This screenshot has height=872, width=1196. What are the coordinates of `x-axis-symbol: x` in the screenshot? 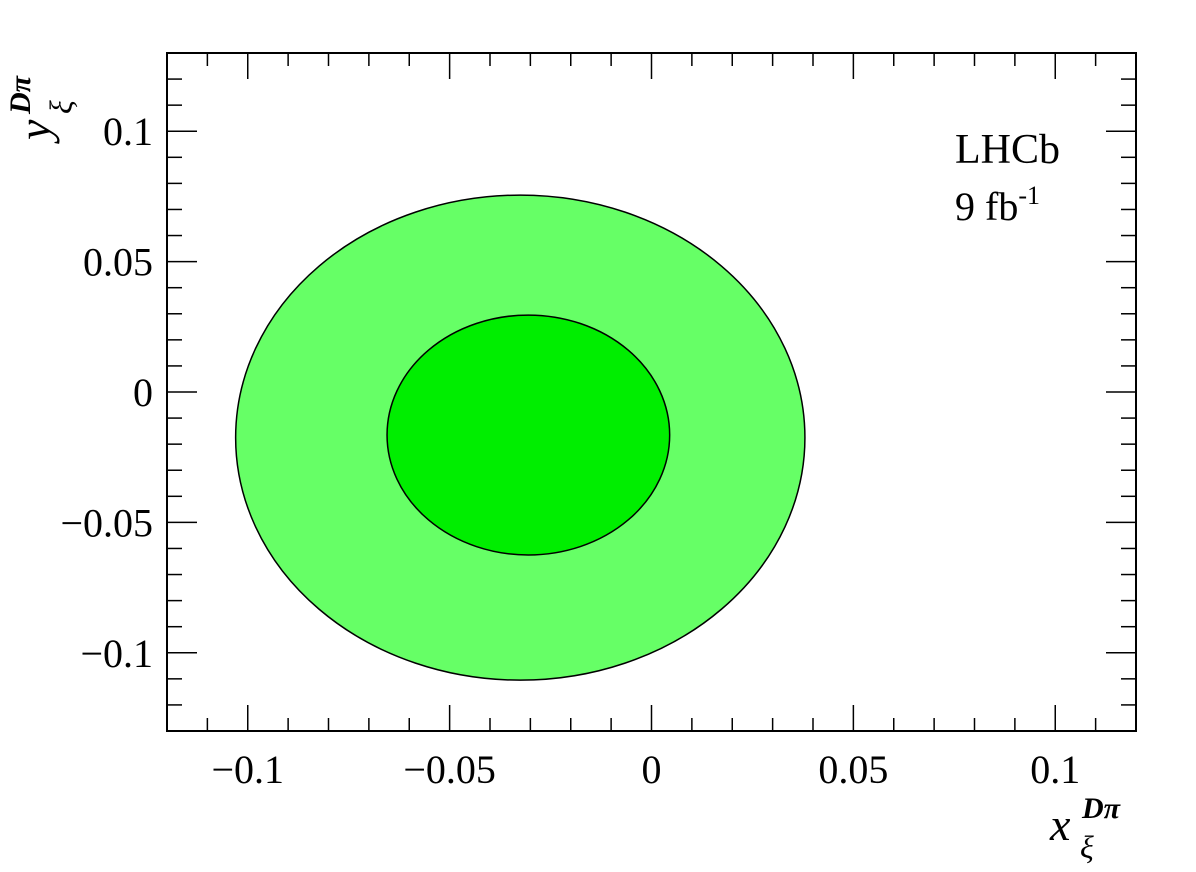 It's located at (1060, 824).